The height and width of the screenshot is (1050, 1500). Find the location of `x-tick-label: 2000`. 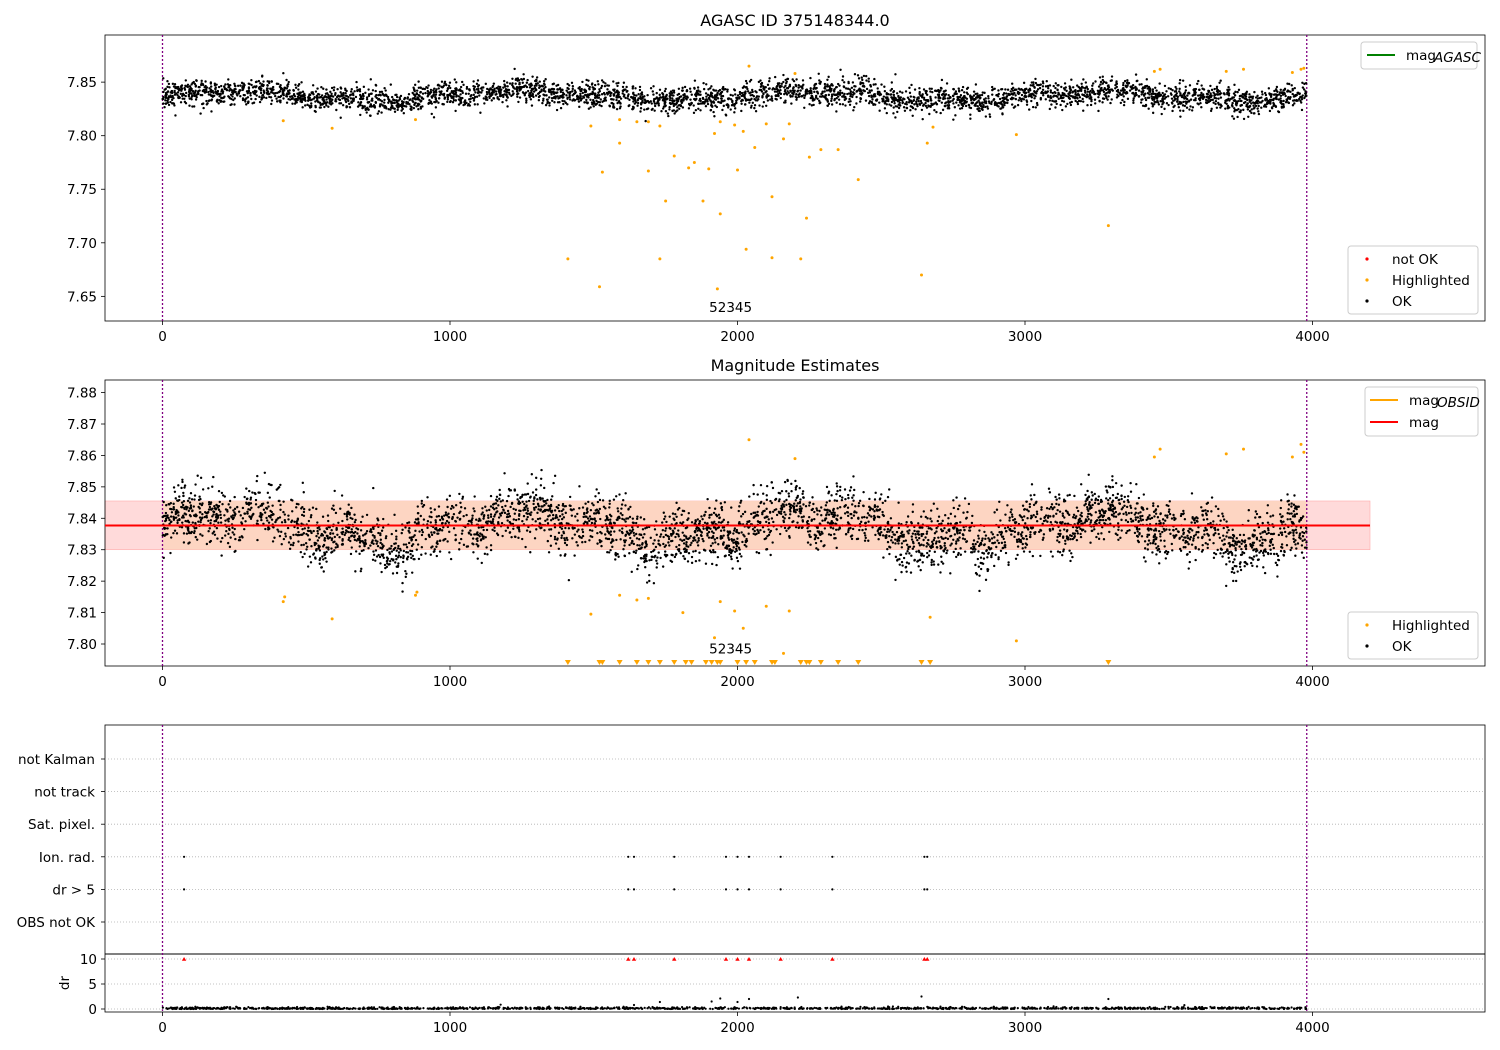

x-tick-label: 2000 is located at coordinates (737, 337).